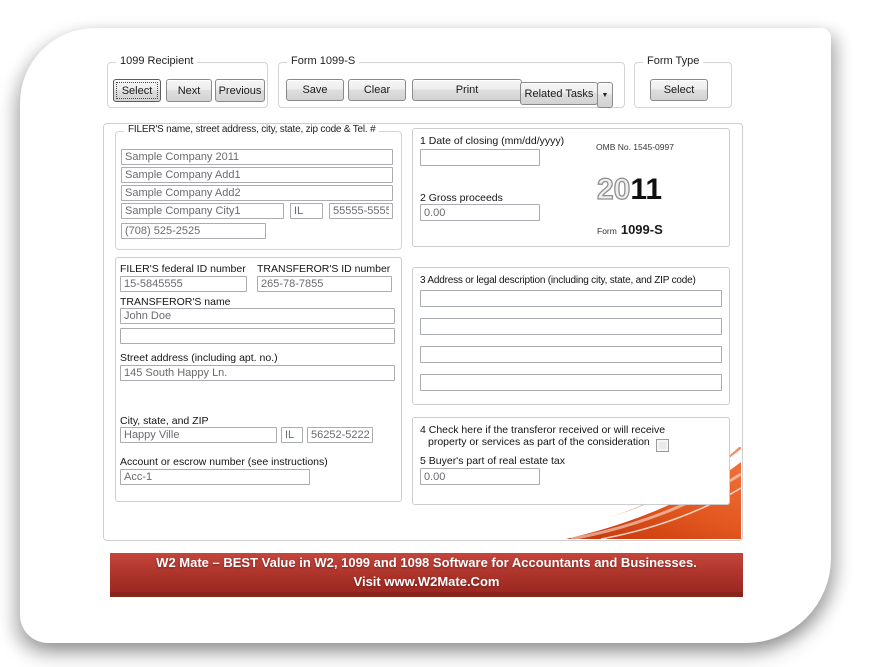  Describe the element at coordinates (183, 284) in the screenshot. I see `filer-id-field` at that location.